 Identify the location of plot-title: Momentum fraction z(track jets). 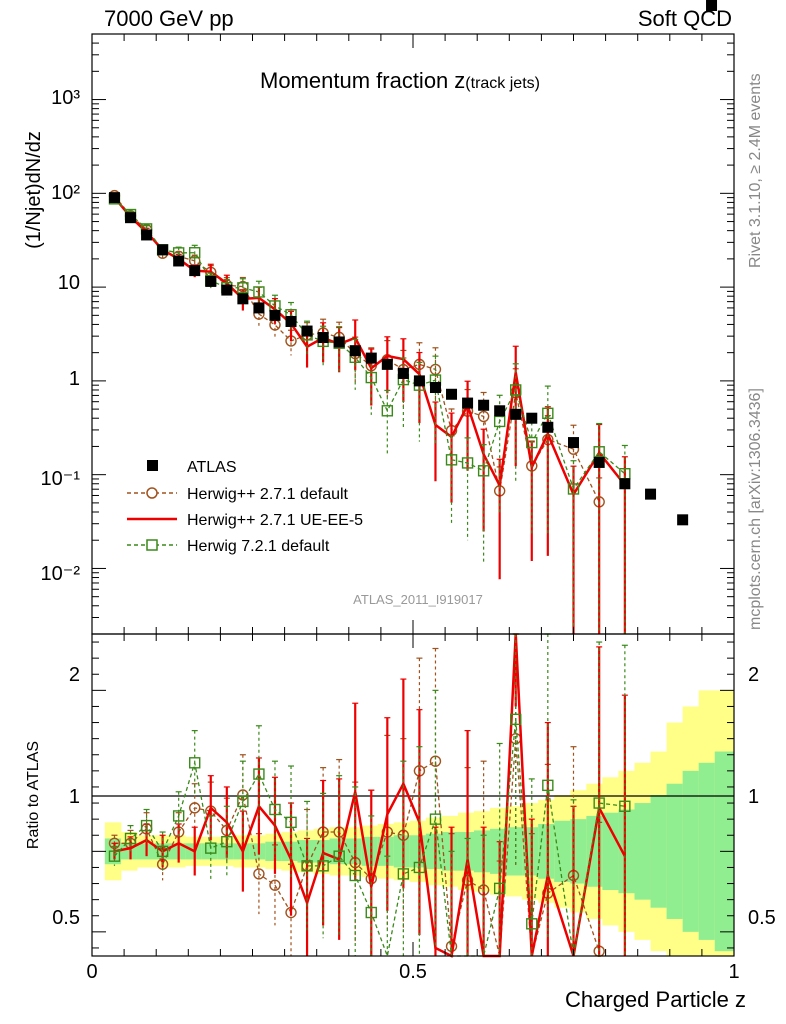
(400, 80).